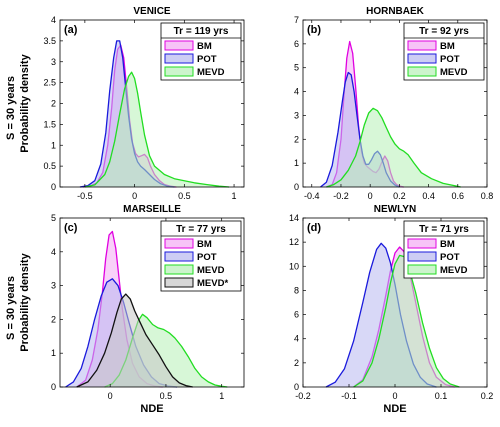  What do you see at coordinates (71, 30) in the screenshot?
I see `venice-panel-label: (a)` at bounding box center [71, 30].